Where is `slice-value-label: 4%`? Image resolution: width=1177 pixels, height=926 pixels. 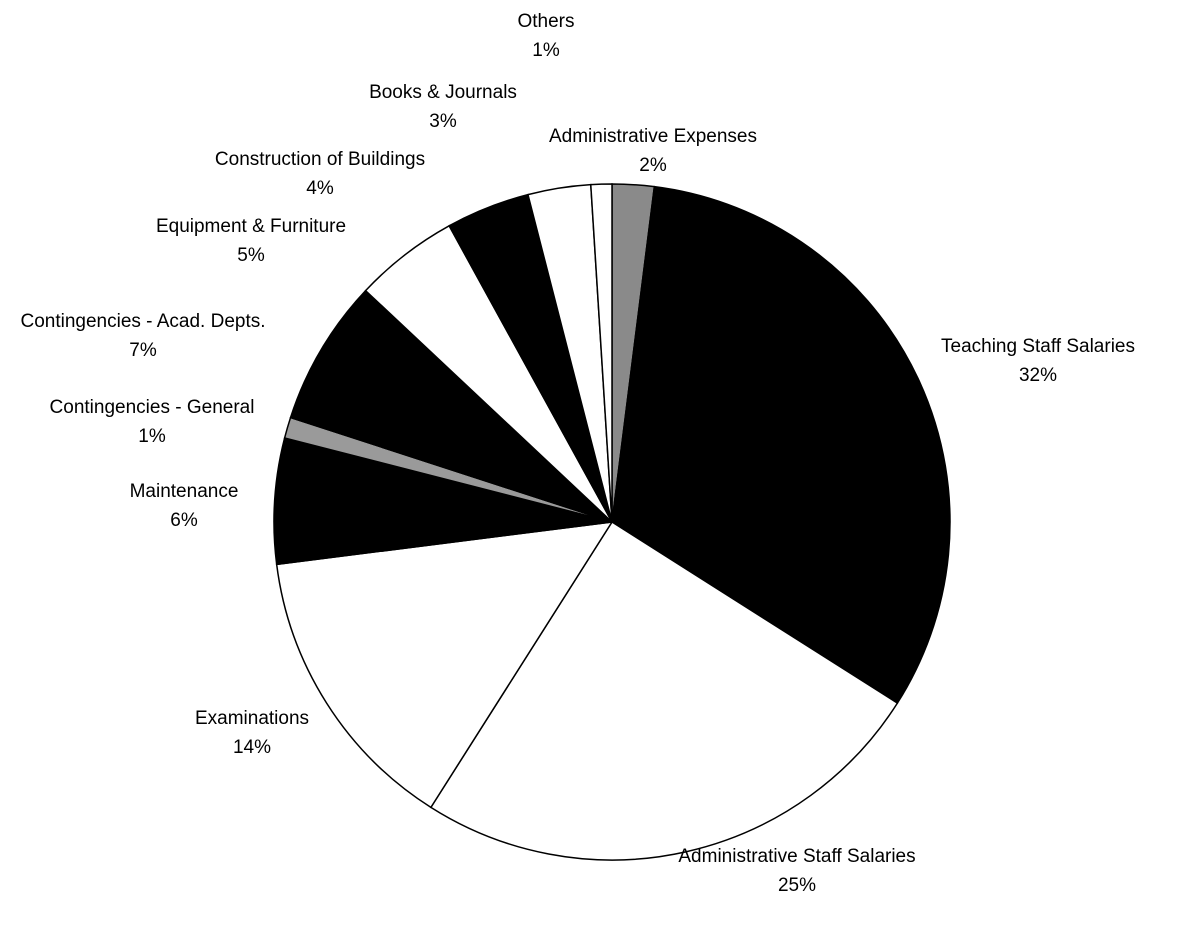 slice-value-label: 4% is located at coordinates (320, 188).